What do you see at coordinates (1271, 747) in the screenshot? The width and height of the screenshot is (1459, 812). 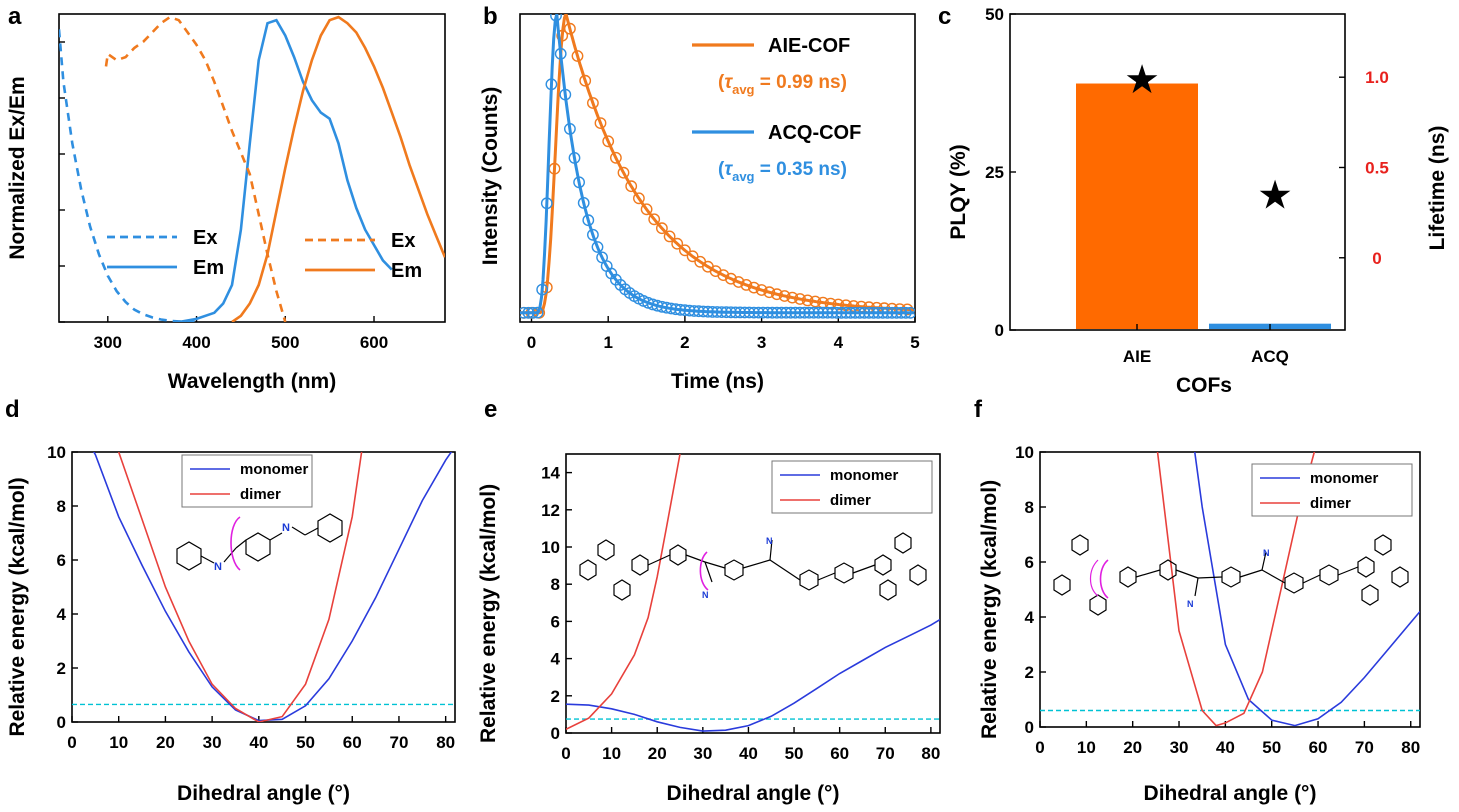 I see `x-tick-label-f: 50` at bounding box center [1271, 747].